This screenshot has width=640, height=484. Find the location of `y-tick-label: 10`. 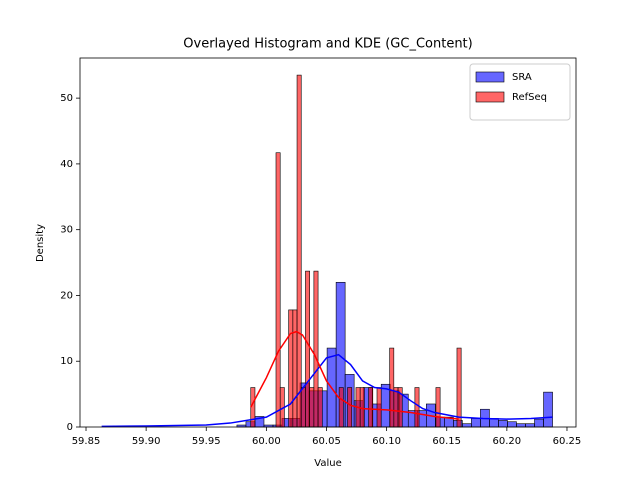

y-tick-label: 10 is located at coordinates (66, 361).